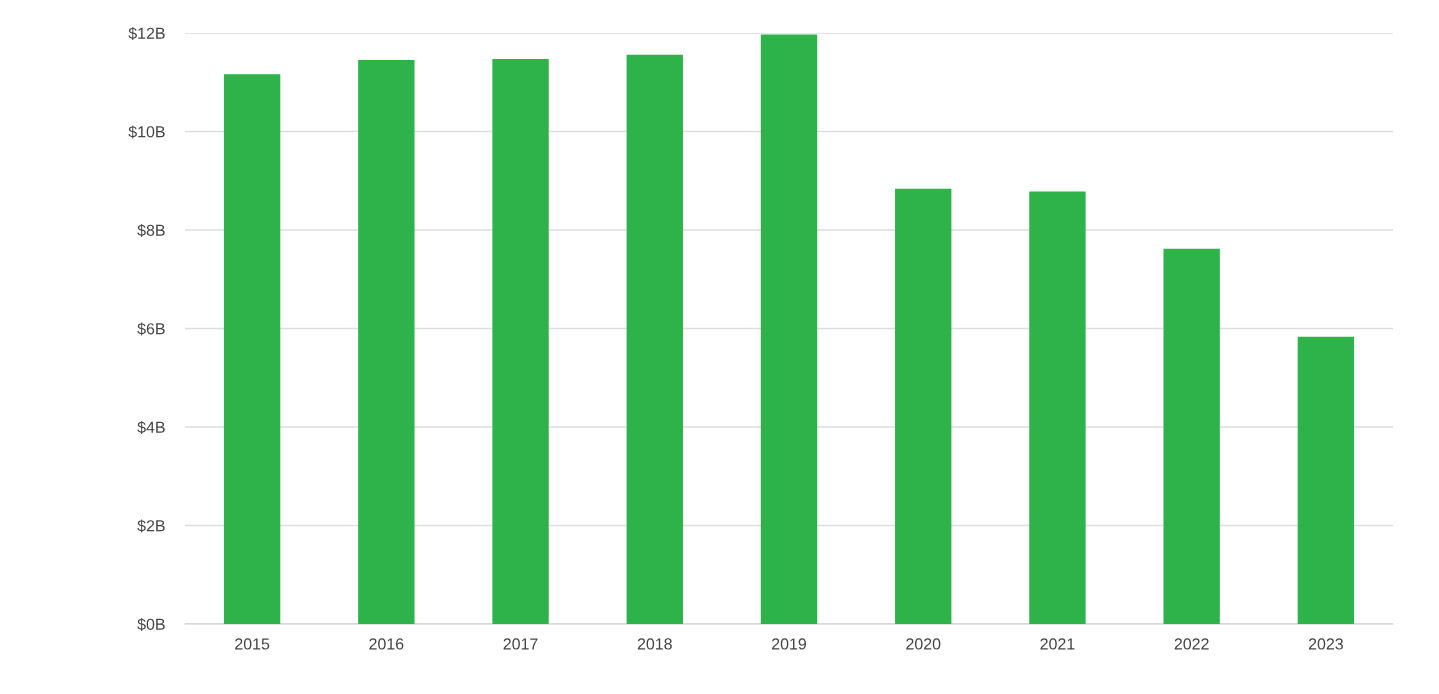 This screenshot has width=1439, height=694. I want to click on y-tick-label: $0B, so click(151, 624).